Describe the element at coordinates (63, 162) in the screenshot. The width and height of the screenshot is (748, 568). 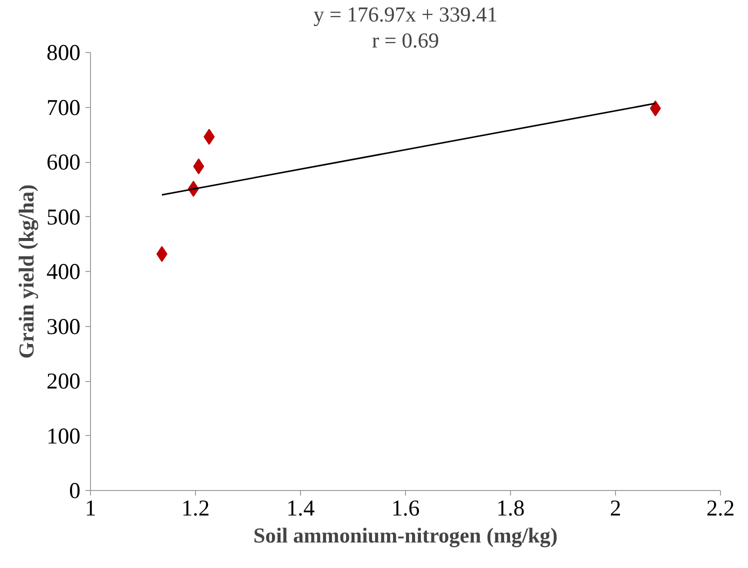
I see `y-tick-label: 600` at that location.